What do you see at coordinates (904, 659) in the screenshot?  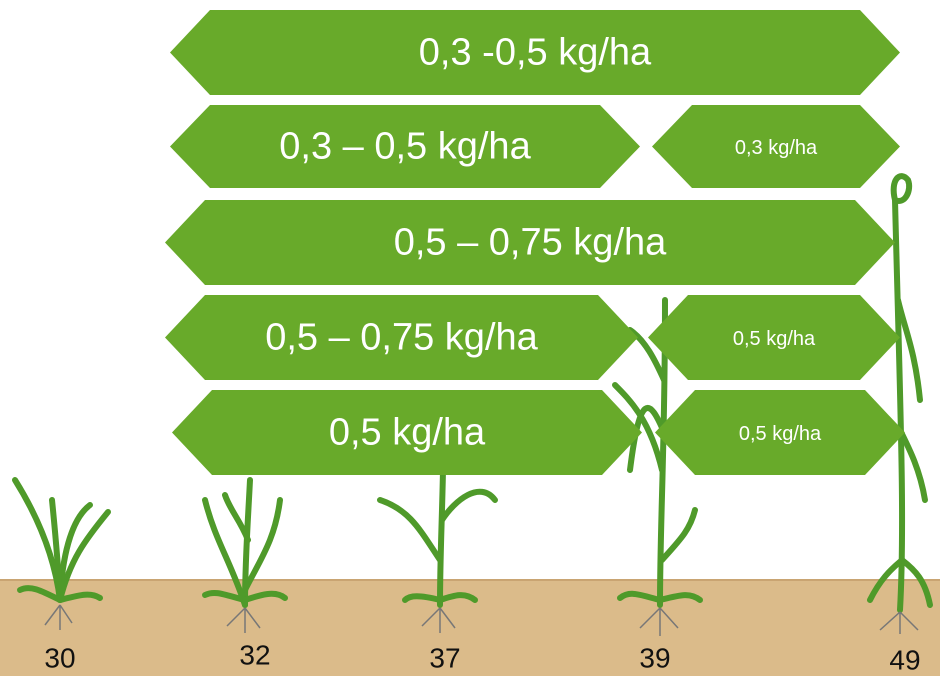 I see `stage-label: 49` at bounding box center [904, 659].